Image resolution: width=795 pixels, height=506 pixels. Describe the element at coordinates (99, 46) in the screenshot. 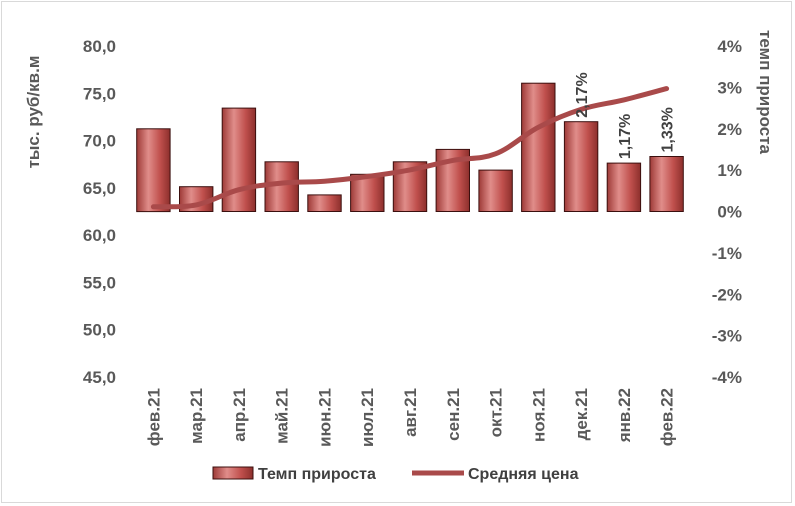

I see `left-tick-label: 80,0` at that location.